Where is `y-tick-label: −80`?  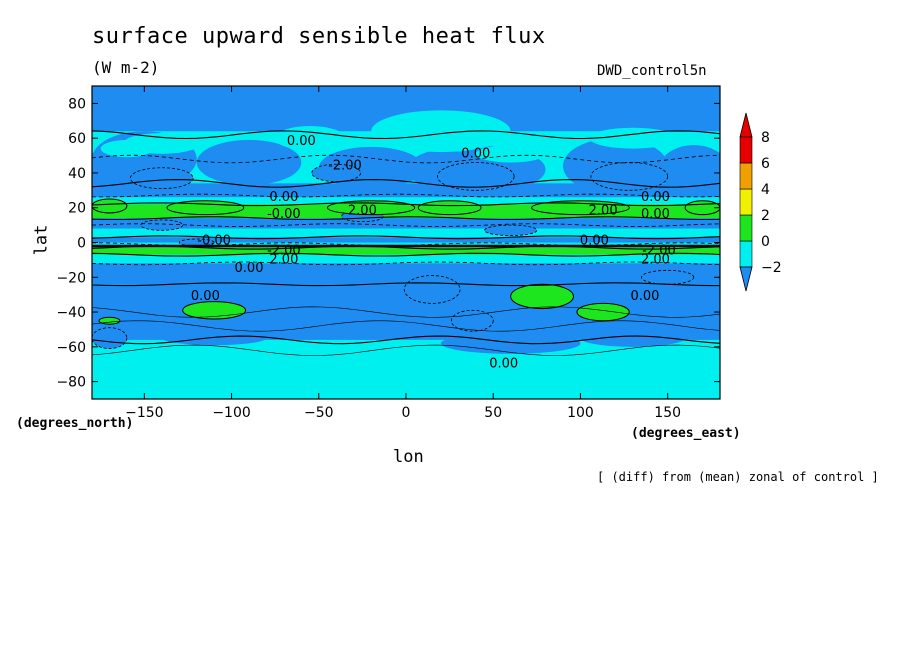
y-tick-label: −80 is located at coordinates (71, 383).